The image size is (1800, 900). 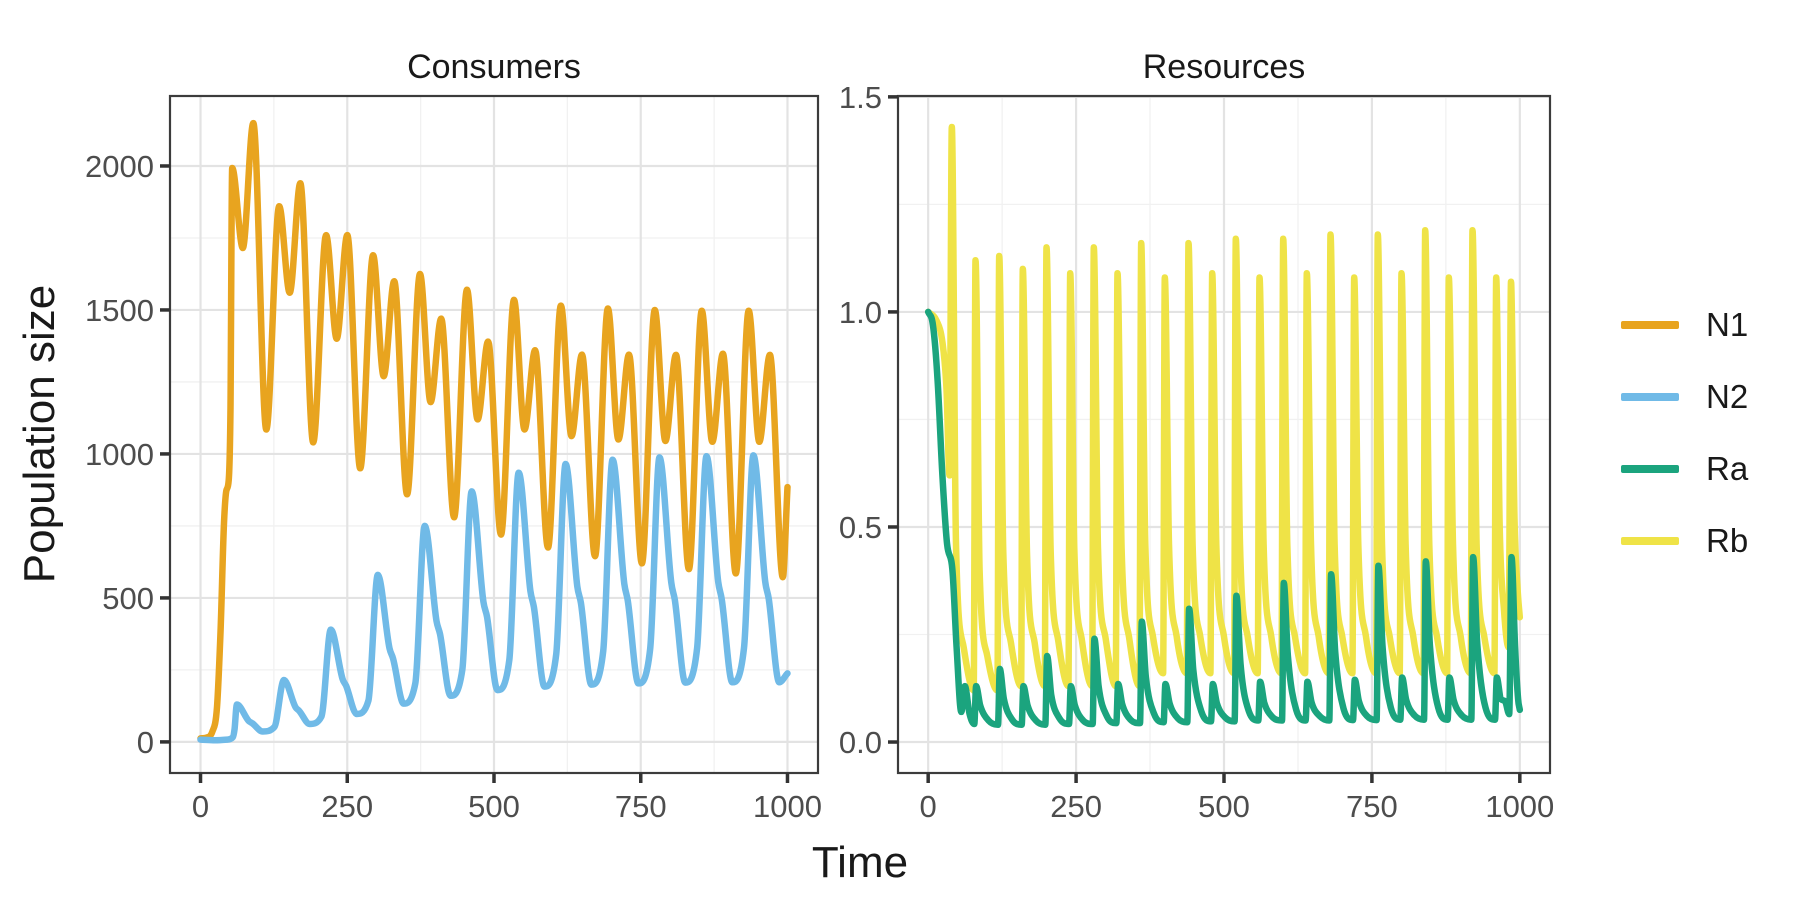 What do you see at coordinates (145, 742) in the screenshot?
I see `y-tick-label: 0` at bounding box center [145, 742].